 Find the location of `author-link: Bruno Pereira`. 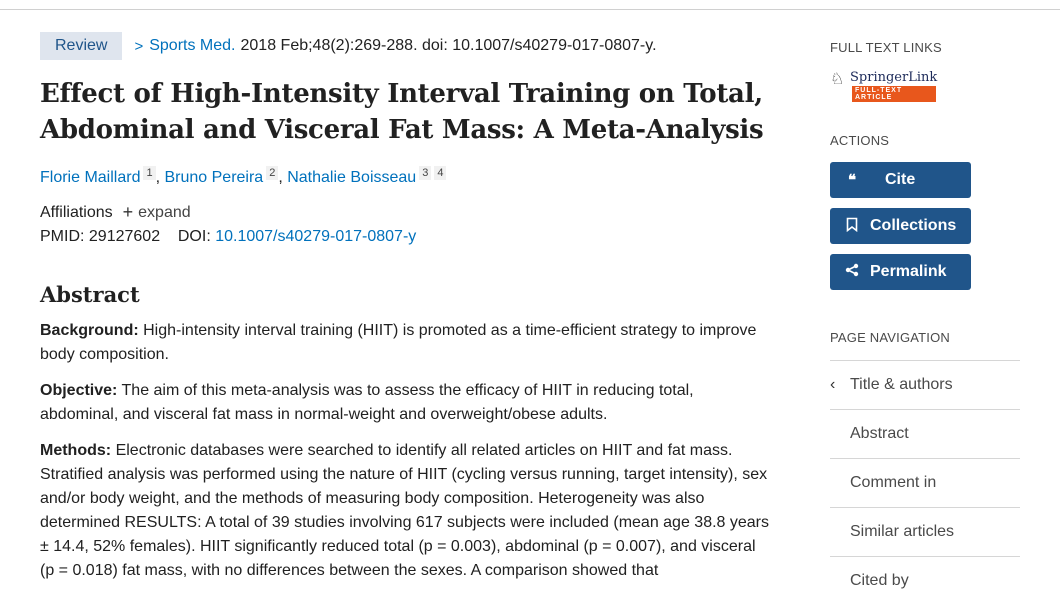

author-link: Bruno Pereira is located at coordinates (214, 177).